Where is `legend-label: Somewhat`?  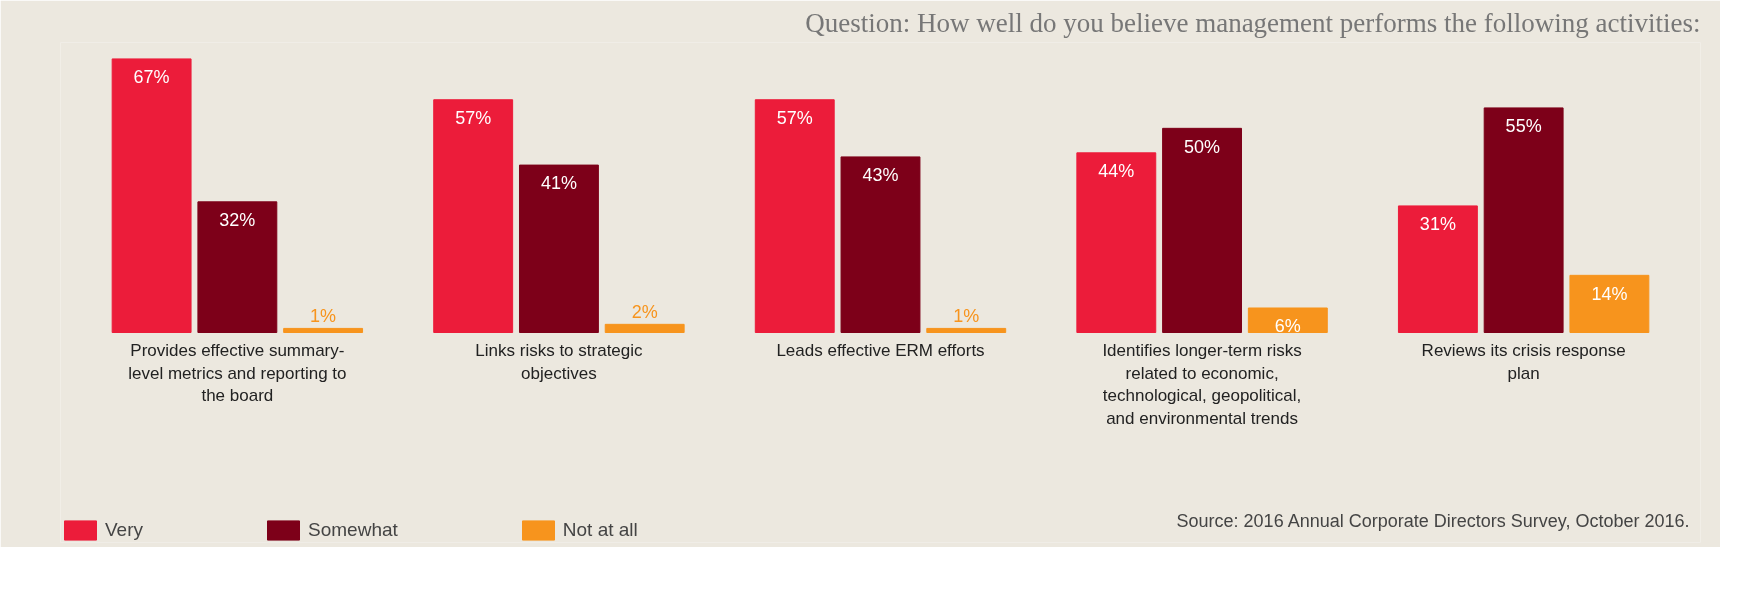
legend-label: Somewhat is located at coordinates (353, 530).